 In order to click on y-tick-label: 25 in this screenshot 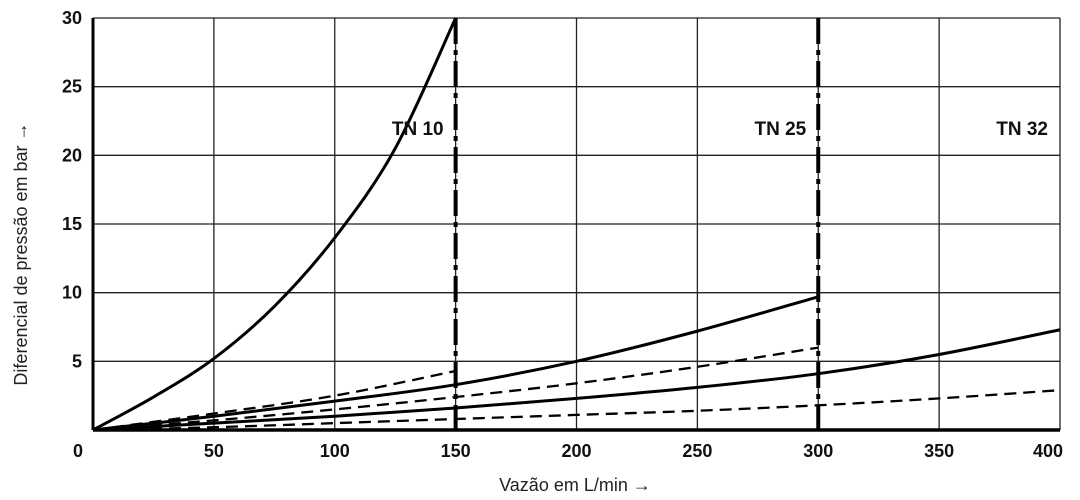, I will do `click(72, 87)`.